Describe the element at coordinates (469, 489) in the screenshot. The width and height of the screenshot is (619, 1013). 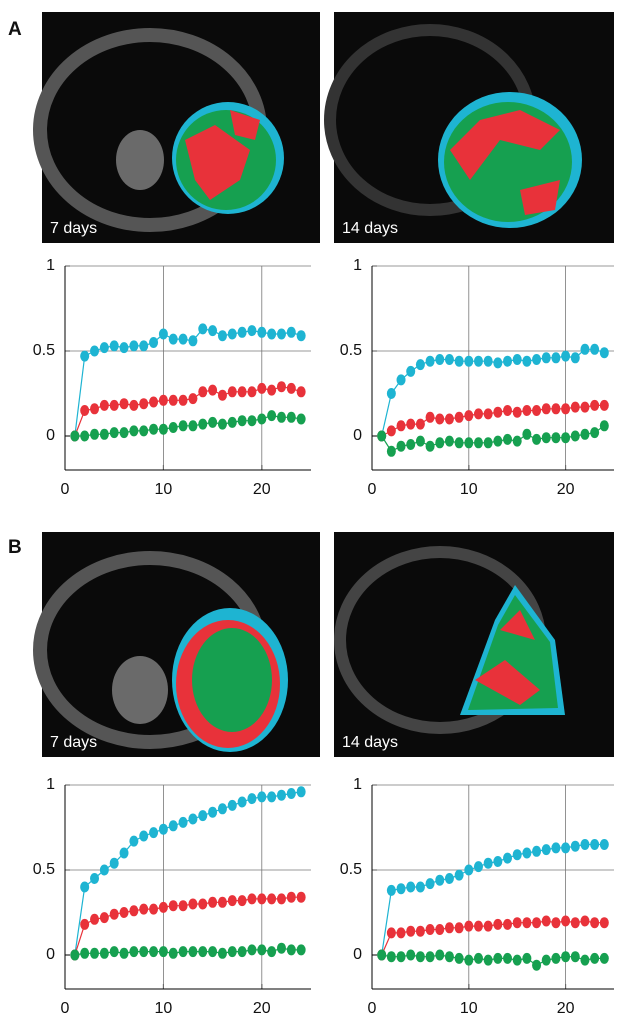
I see `x-tick-label: 10` at that location.